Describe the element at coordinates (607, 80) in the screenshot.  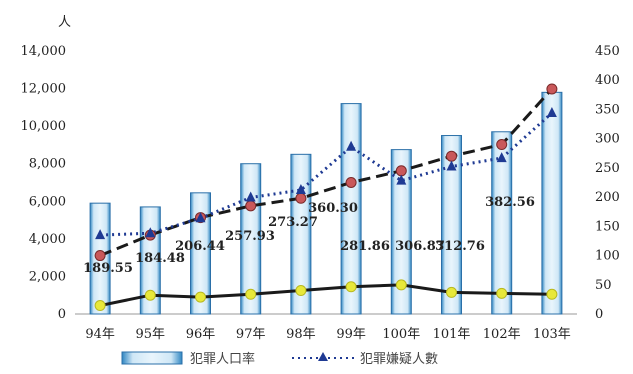
I see `right-tick-label: 400` at that location.